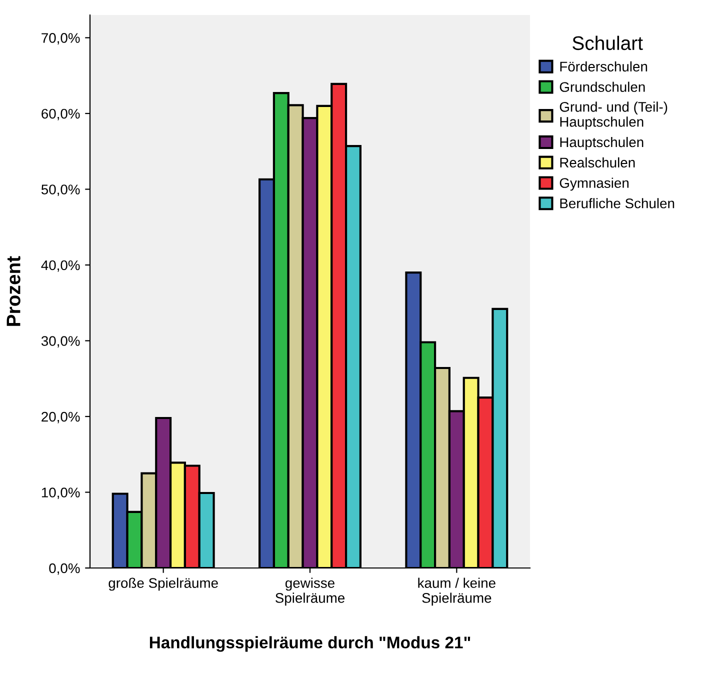 This screenshot has height=675, width=704. Describe the element at coordinates (13, 291) in the screenshot. I see `y-axis-title: Prozent` at that location.